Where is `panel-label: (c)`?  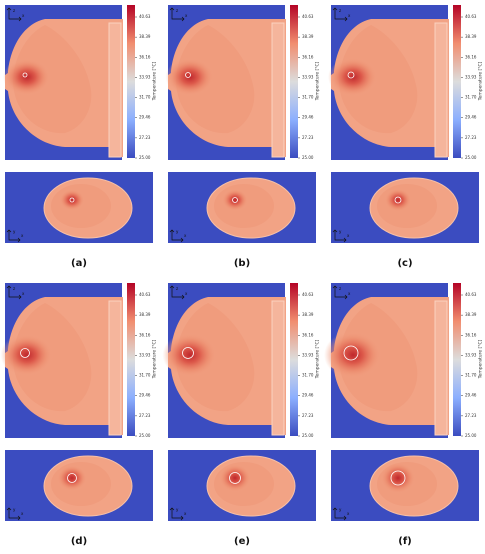 panel-label: (c) is located at coordinates (404, 263).